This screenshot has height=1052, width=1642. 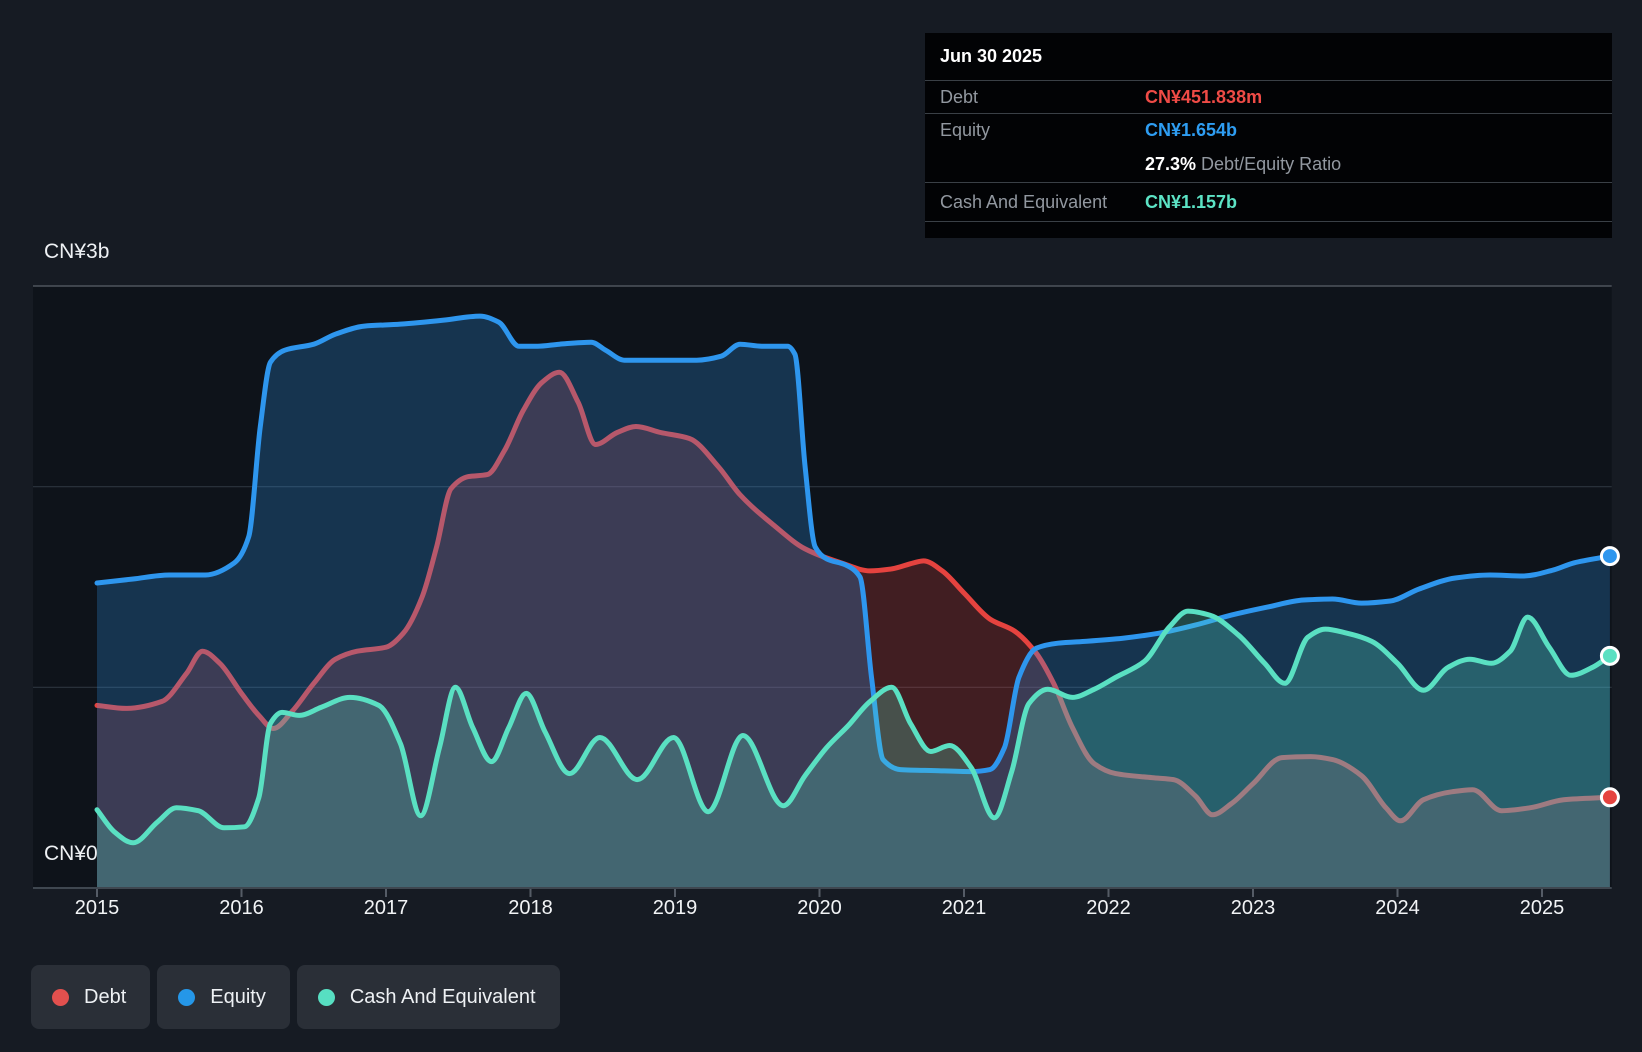 I want to click on tooltip-debt-label: Debt, so click(x=959, y=96).